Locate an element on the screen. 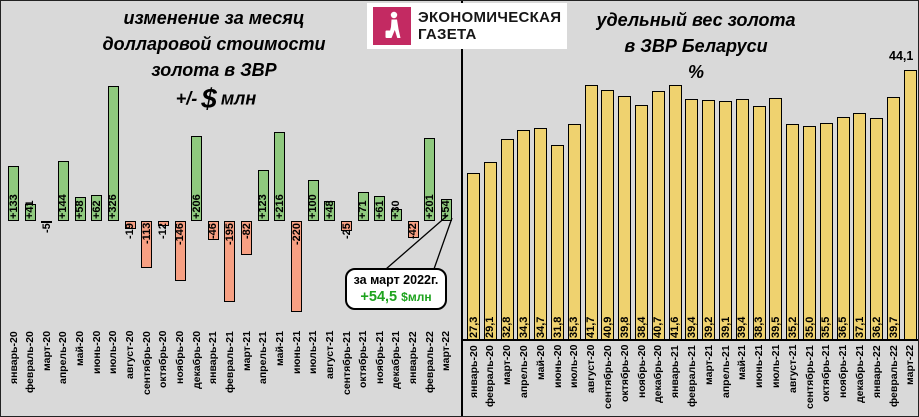  right-month-label: март-20 is located at coordinates (507, 365).